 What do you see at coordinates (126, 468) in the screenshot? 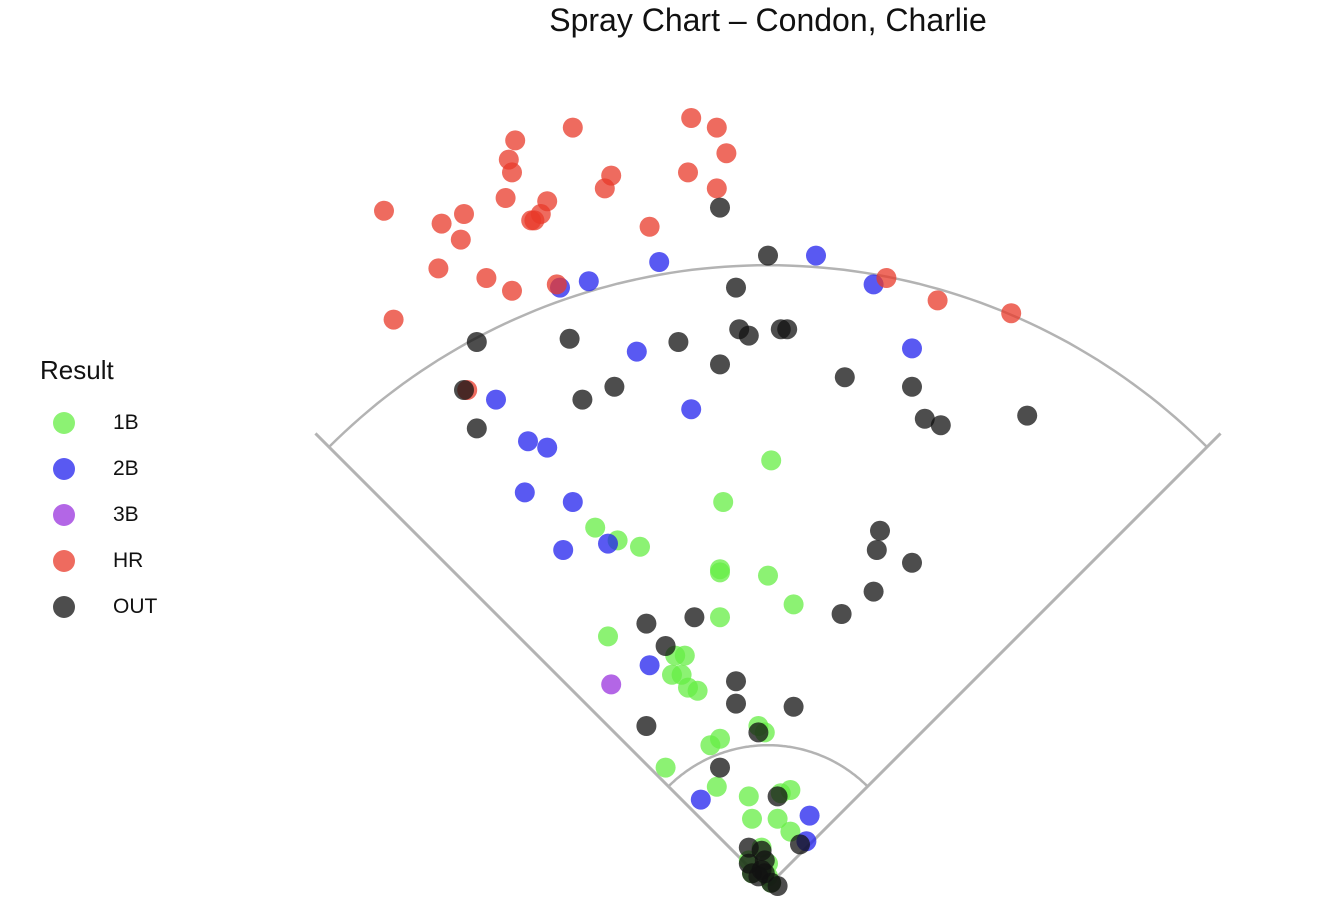
I see `legend-label-2b: 2B` at bounding box center [126, 468].